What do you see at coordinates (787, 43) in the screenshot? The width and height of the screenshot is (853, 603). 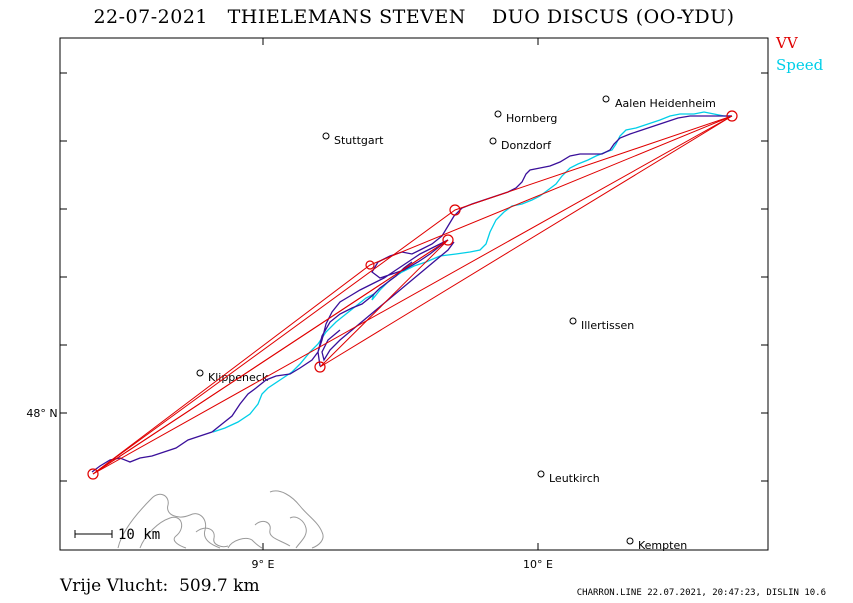 I see `legend-vv: VV` at bounding box center [787, 43].